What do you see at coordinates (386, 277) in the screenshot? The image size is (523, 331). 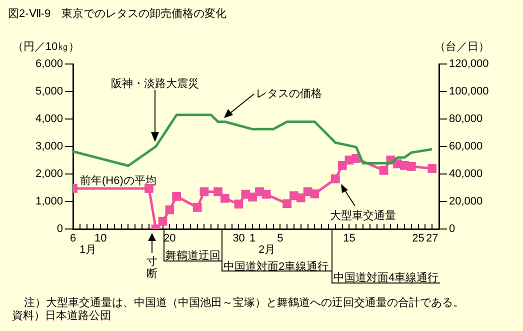 I see `text: 中国道対面4車線通行` at bounding box center [386, 277].